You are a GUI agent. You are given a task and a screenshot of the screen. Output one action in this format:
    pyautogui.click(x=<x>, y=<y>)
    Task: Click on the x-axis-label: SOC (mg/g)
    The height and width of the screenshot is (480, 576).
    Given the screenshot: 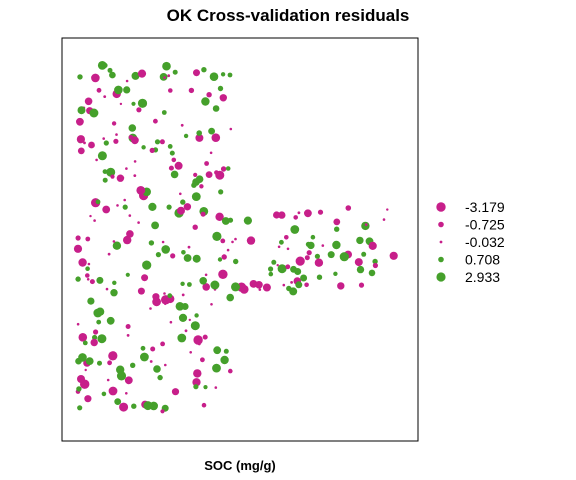 What is the action you would take?
    pyautogui.click(x=240, y=465)
    